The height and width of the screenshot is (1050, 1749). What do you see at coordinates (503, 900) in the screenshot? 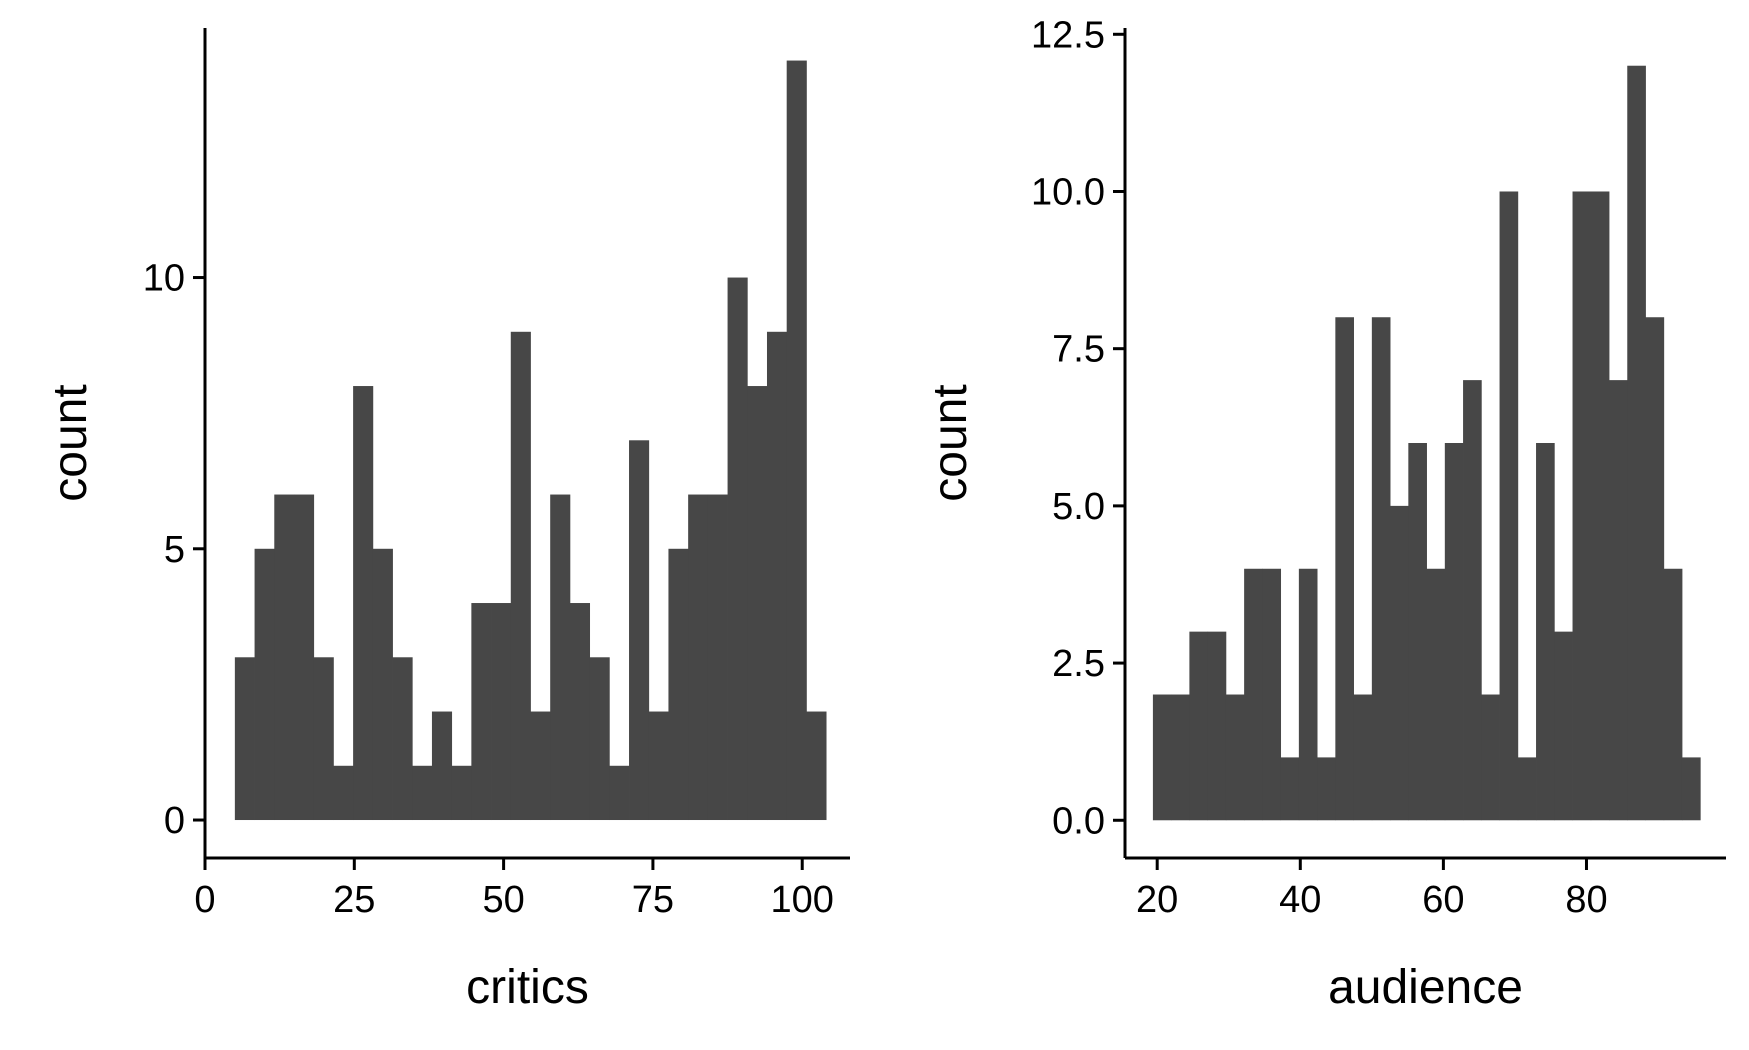
I see `critics-x-tick-label: 50` at bounding box center [503, 900].